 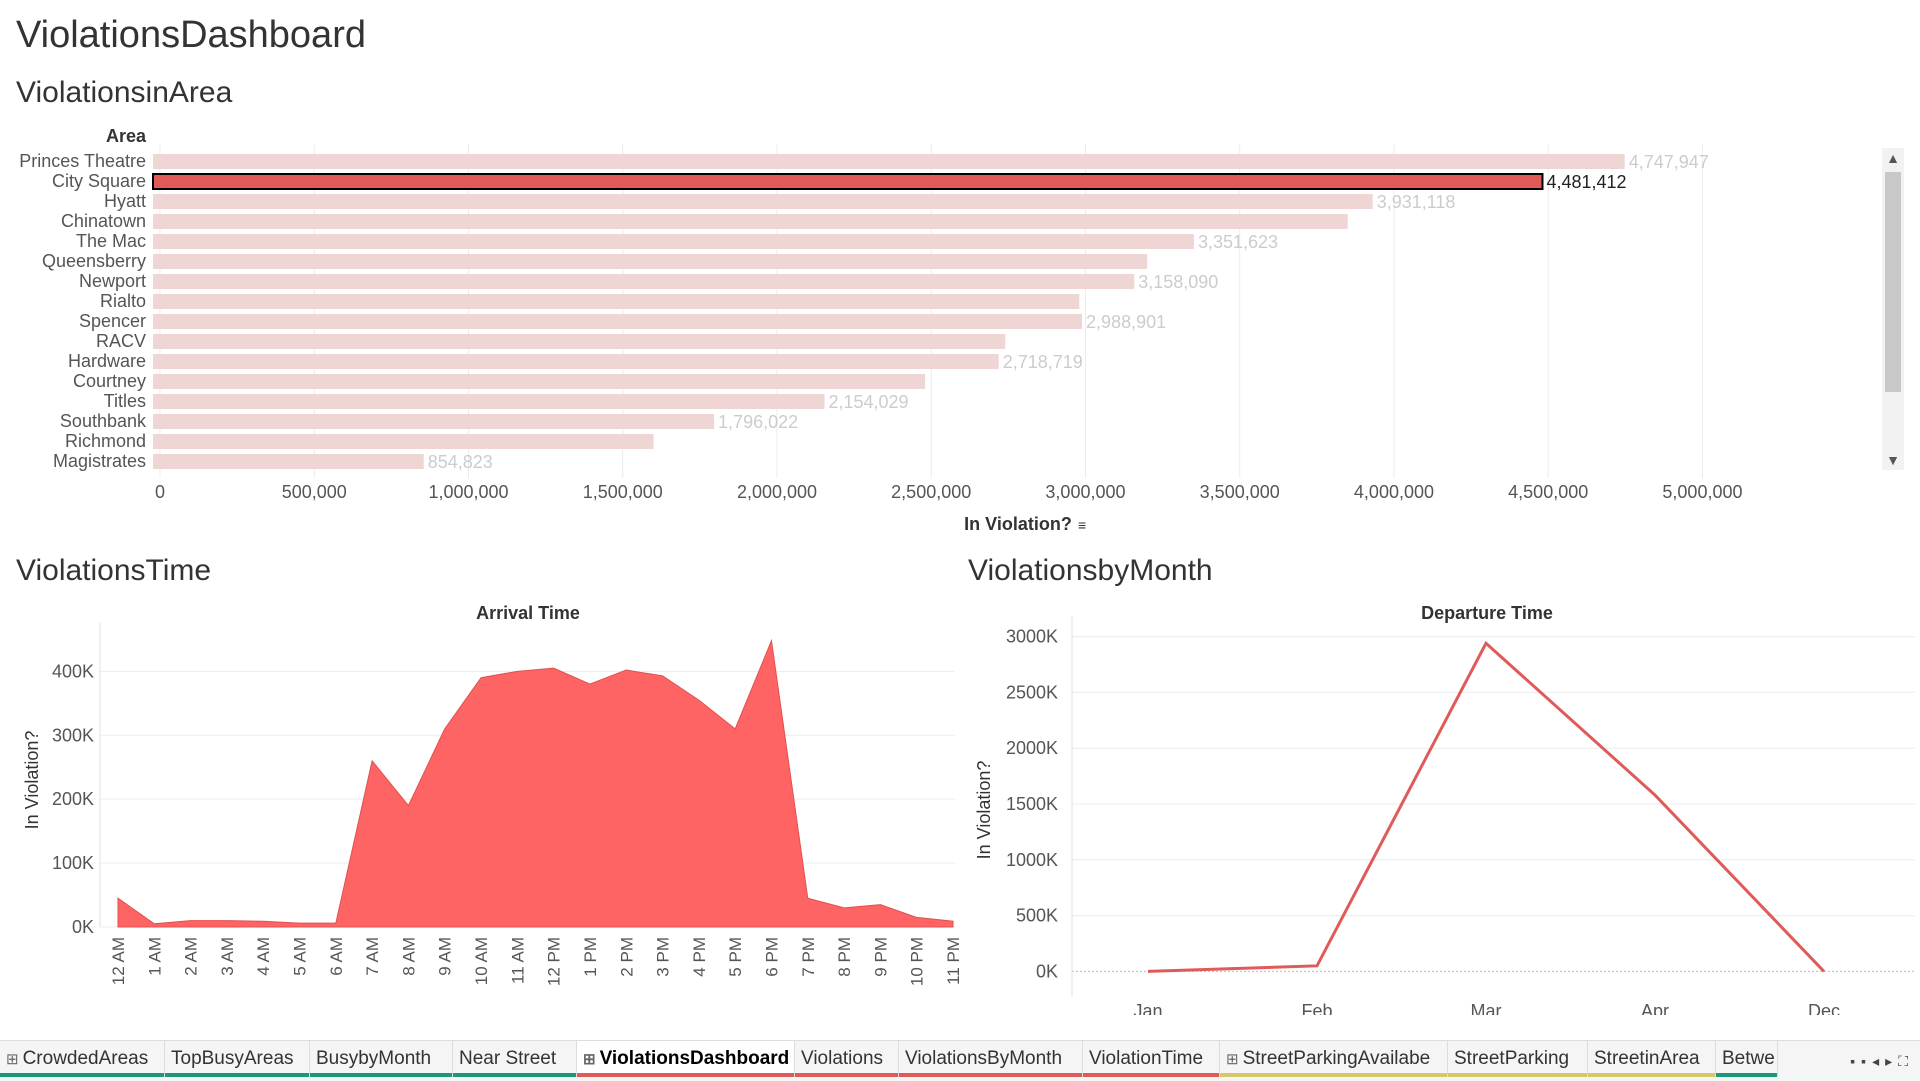 What do you see at coordinates (107, 361) in the screenshot?
I see `category-label: Hardware` at bounding box center [107, 361].